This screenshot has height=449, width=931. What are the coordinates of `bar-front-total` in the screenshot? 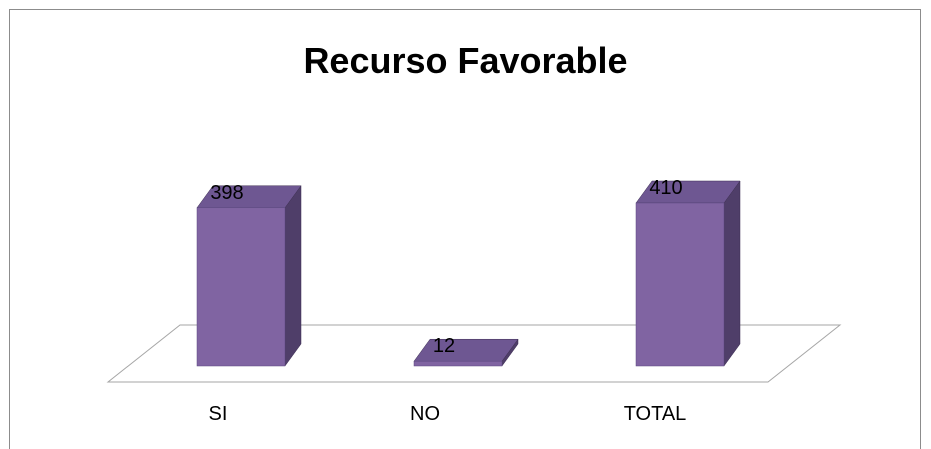 It's located at (680, 284).